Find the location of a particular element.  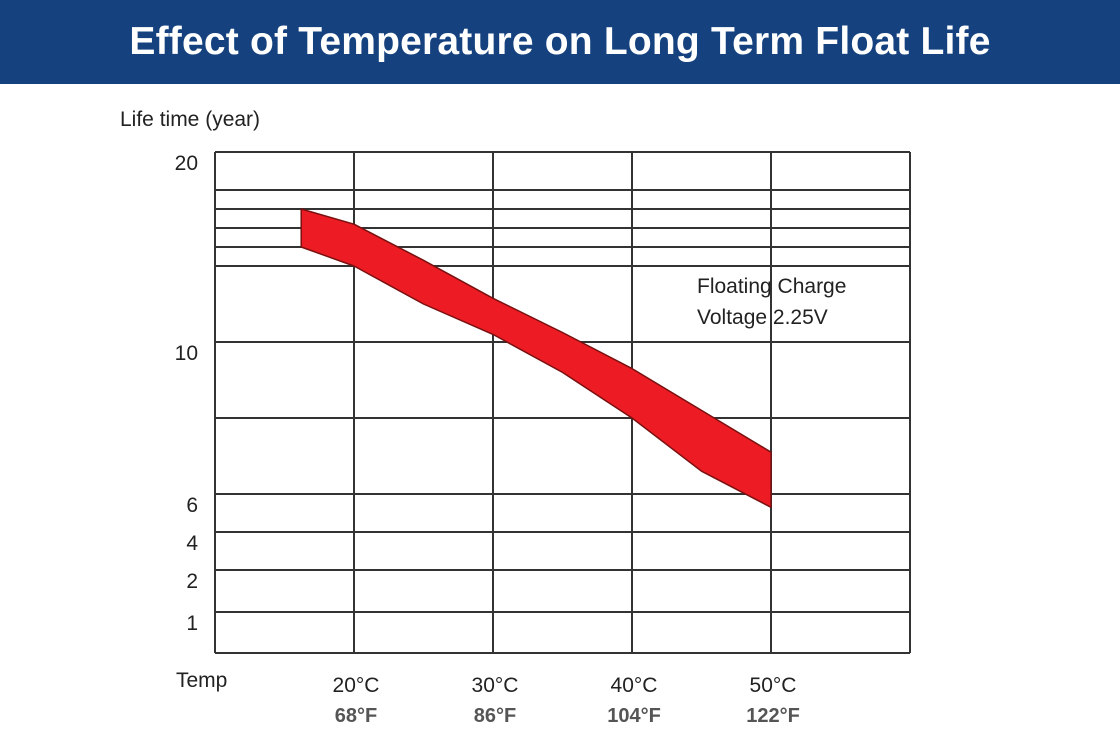

annotation-line-2: Voltage 2.25V is located at coordinates (762, 317).